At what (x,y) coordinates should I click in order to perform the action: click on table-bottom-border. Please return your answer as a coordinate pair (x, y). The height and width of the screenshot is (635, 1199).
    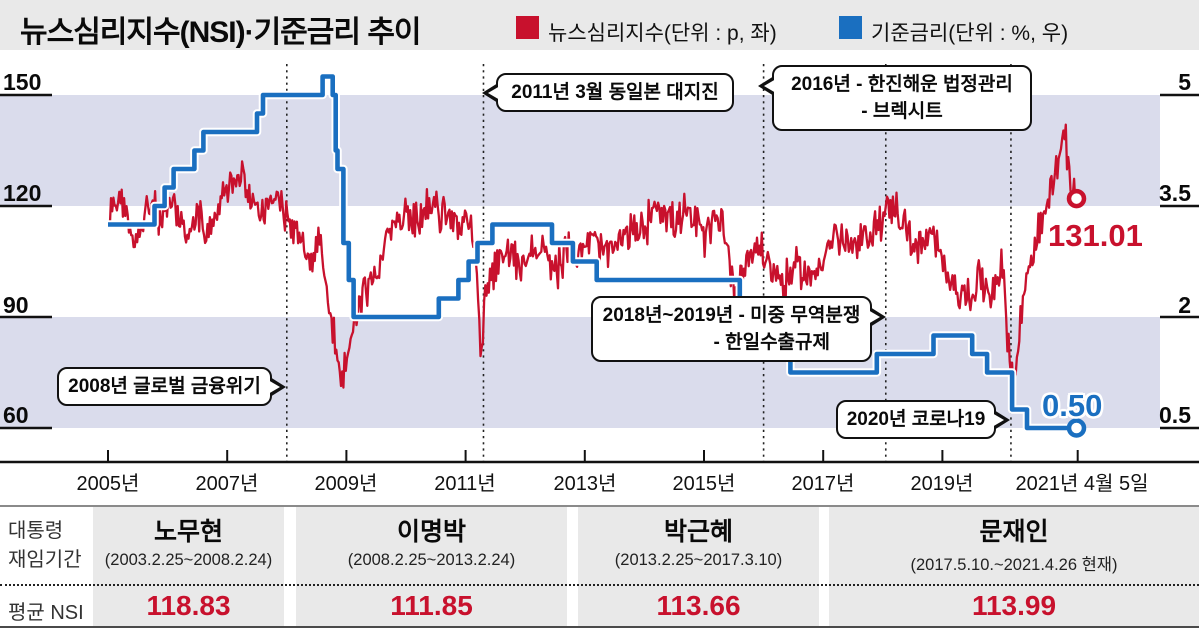
    Looking at the image, I should click on (599, 627).